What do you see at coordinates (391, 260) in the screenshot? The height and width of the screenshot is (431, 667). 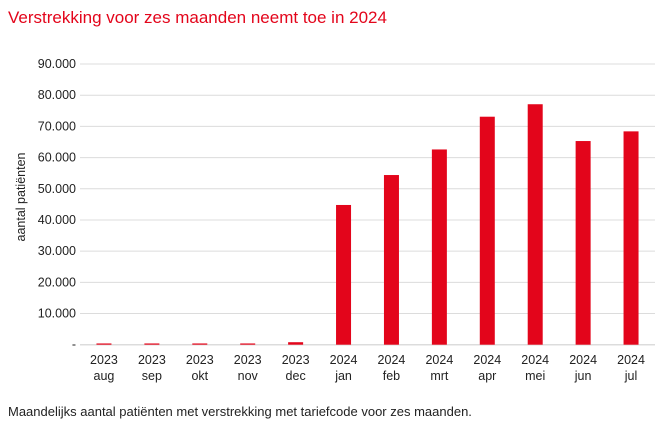 I see `bar-2024-feb` at bounding box center [391, 260].